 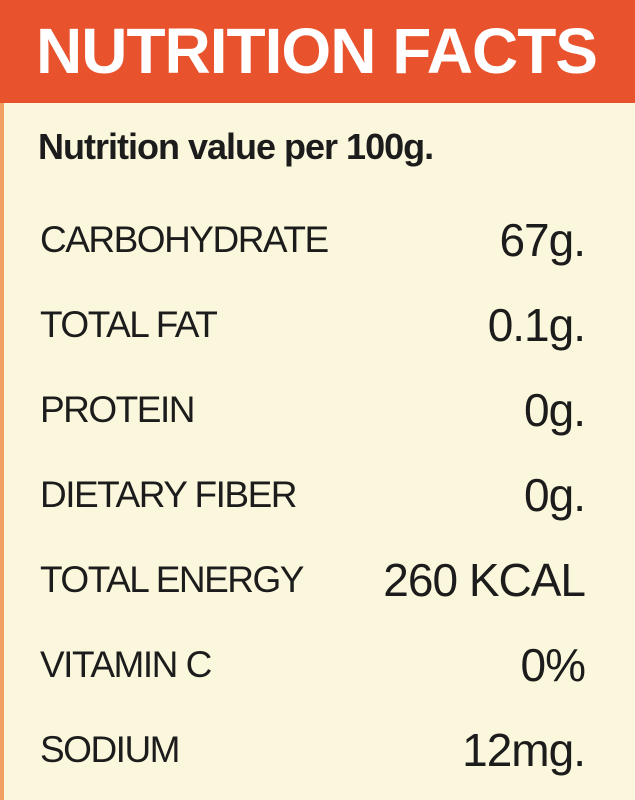 I want to click on nutrient-name: SODIUM, so click(x=110, y=749).